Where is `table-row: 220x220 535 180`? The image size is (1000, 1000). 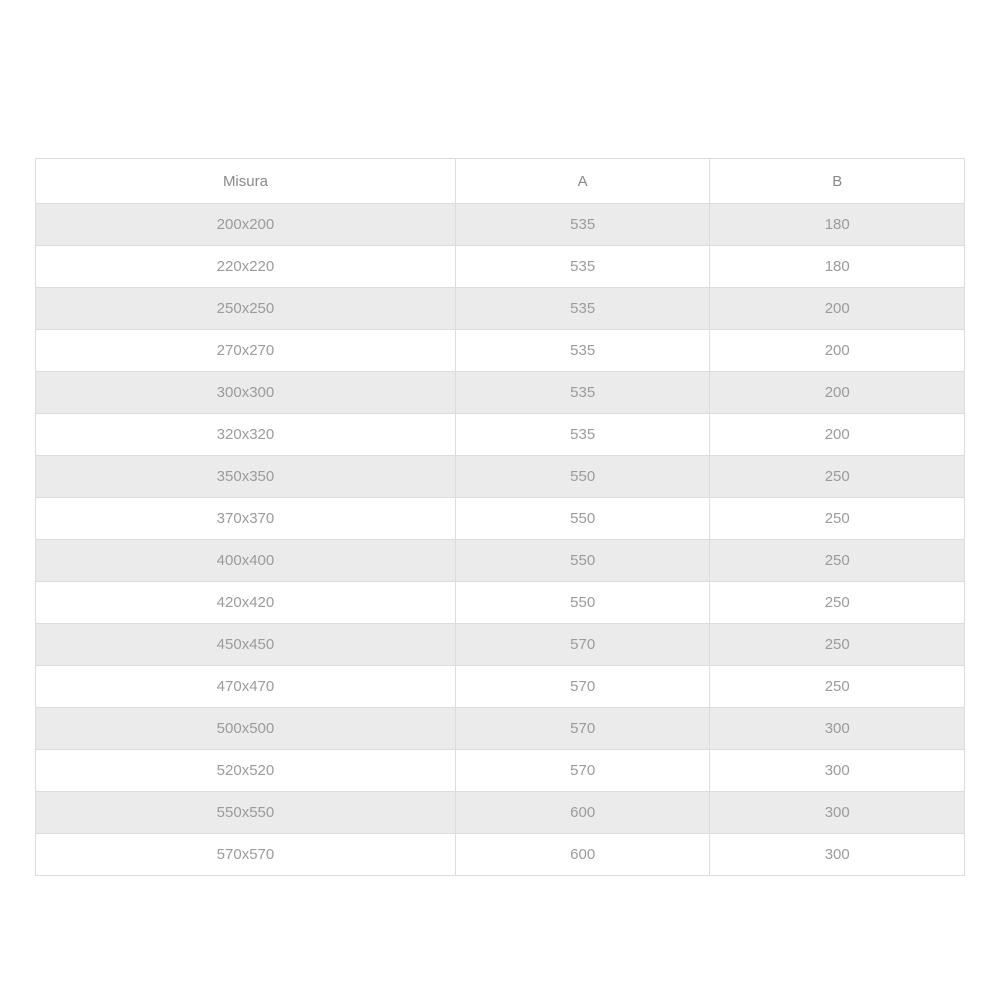 table-row: 220x220 535 180 is located at coordinates (500, 266).